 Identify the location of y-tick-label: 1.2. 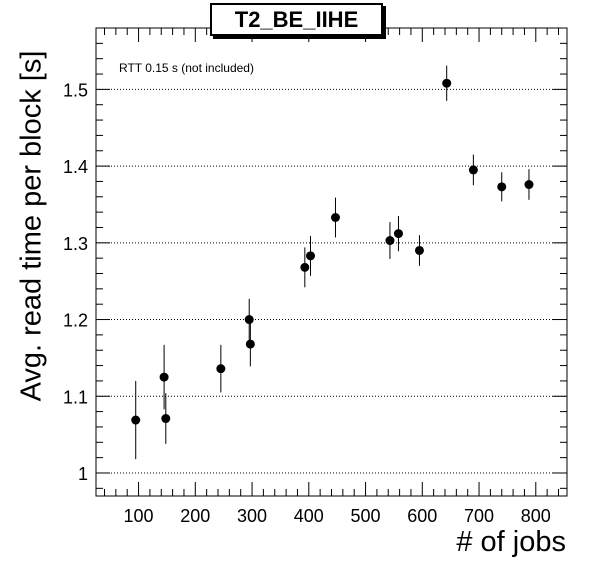
(75, 321).